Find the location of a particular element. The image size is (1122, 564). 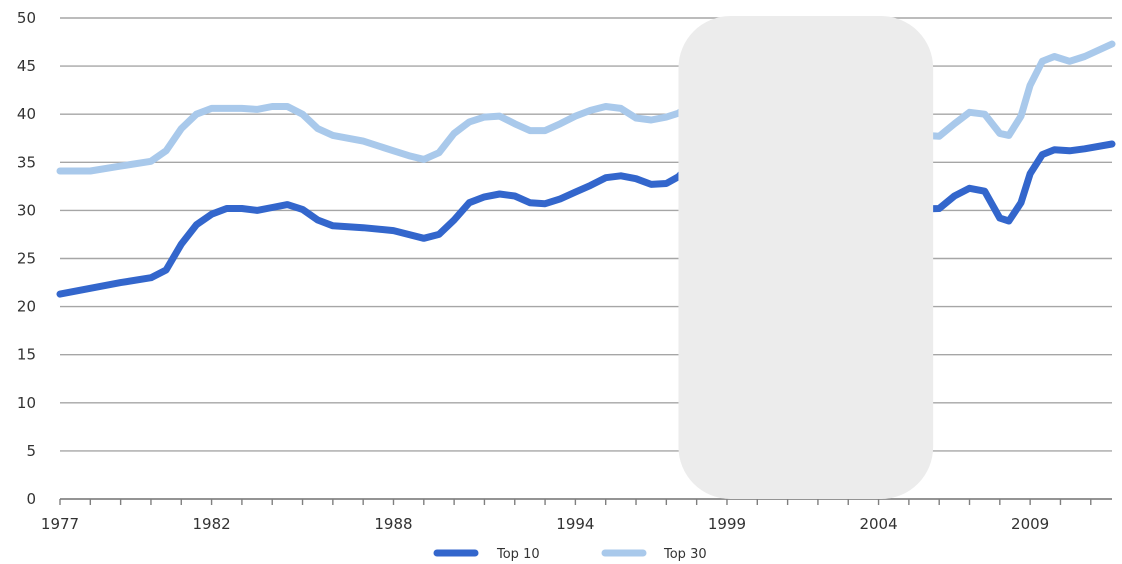

x-tick-label: 2004 is located at coordinates (878, 524).